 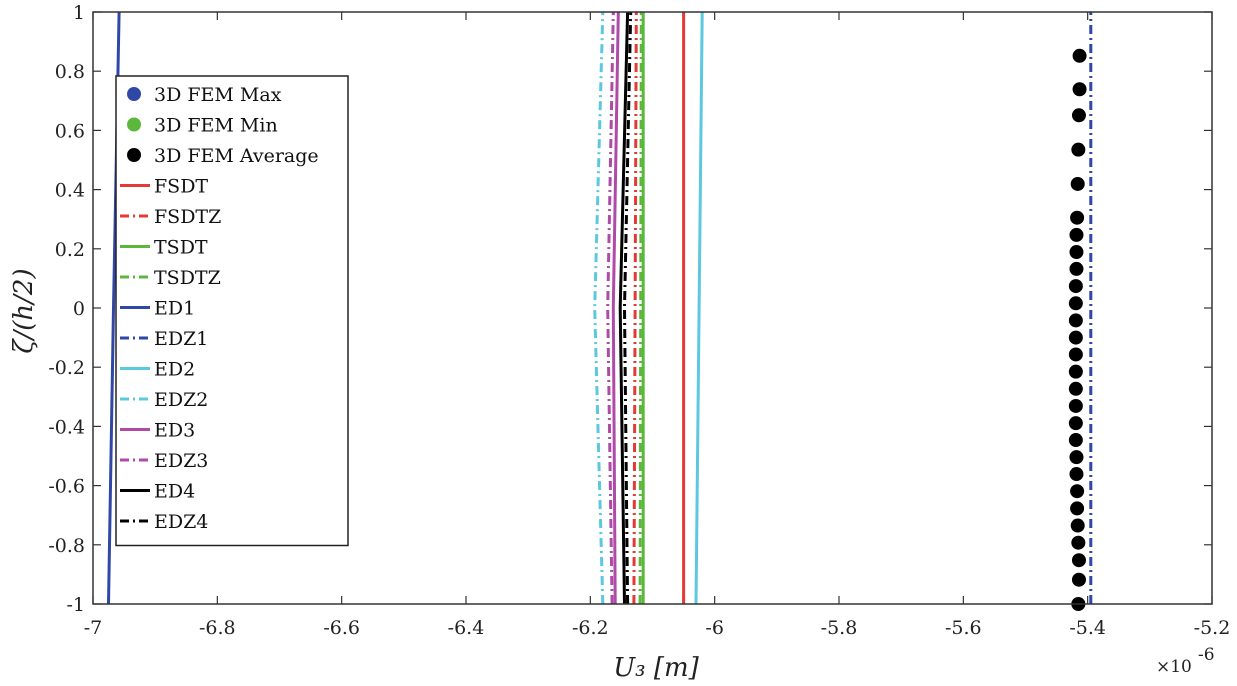 I want to click on legend-label-ed2: ED2, so click(x=174, y=370).